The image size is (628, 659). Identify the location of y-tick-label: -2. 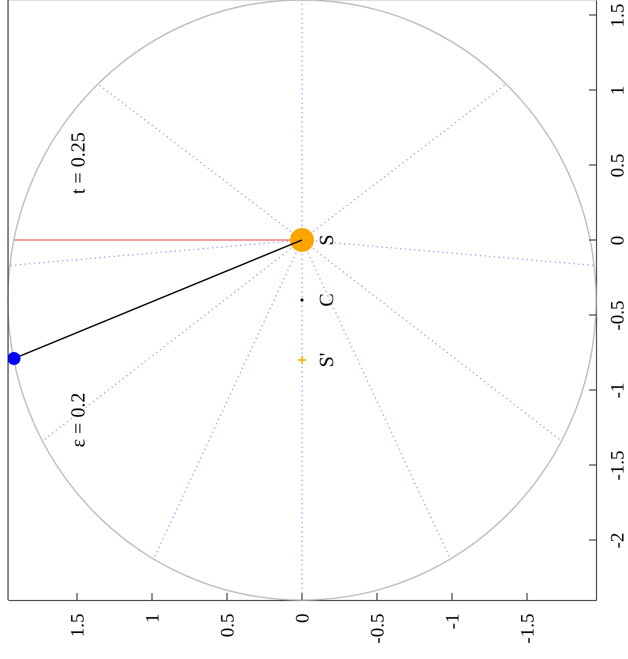
(618, 540).